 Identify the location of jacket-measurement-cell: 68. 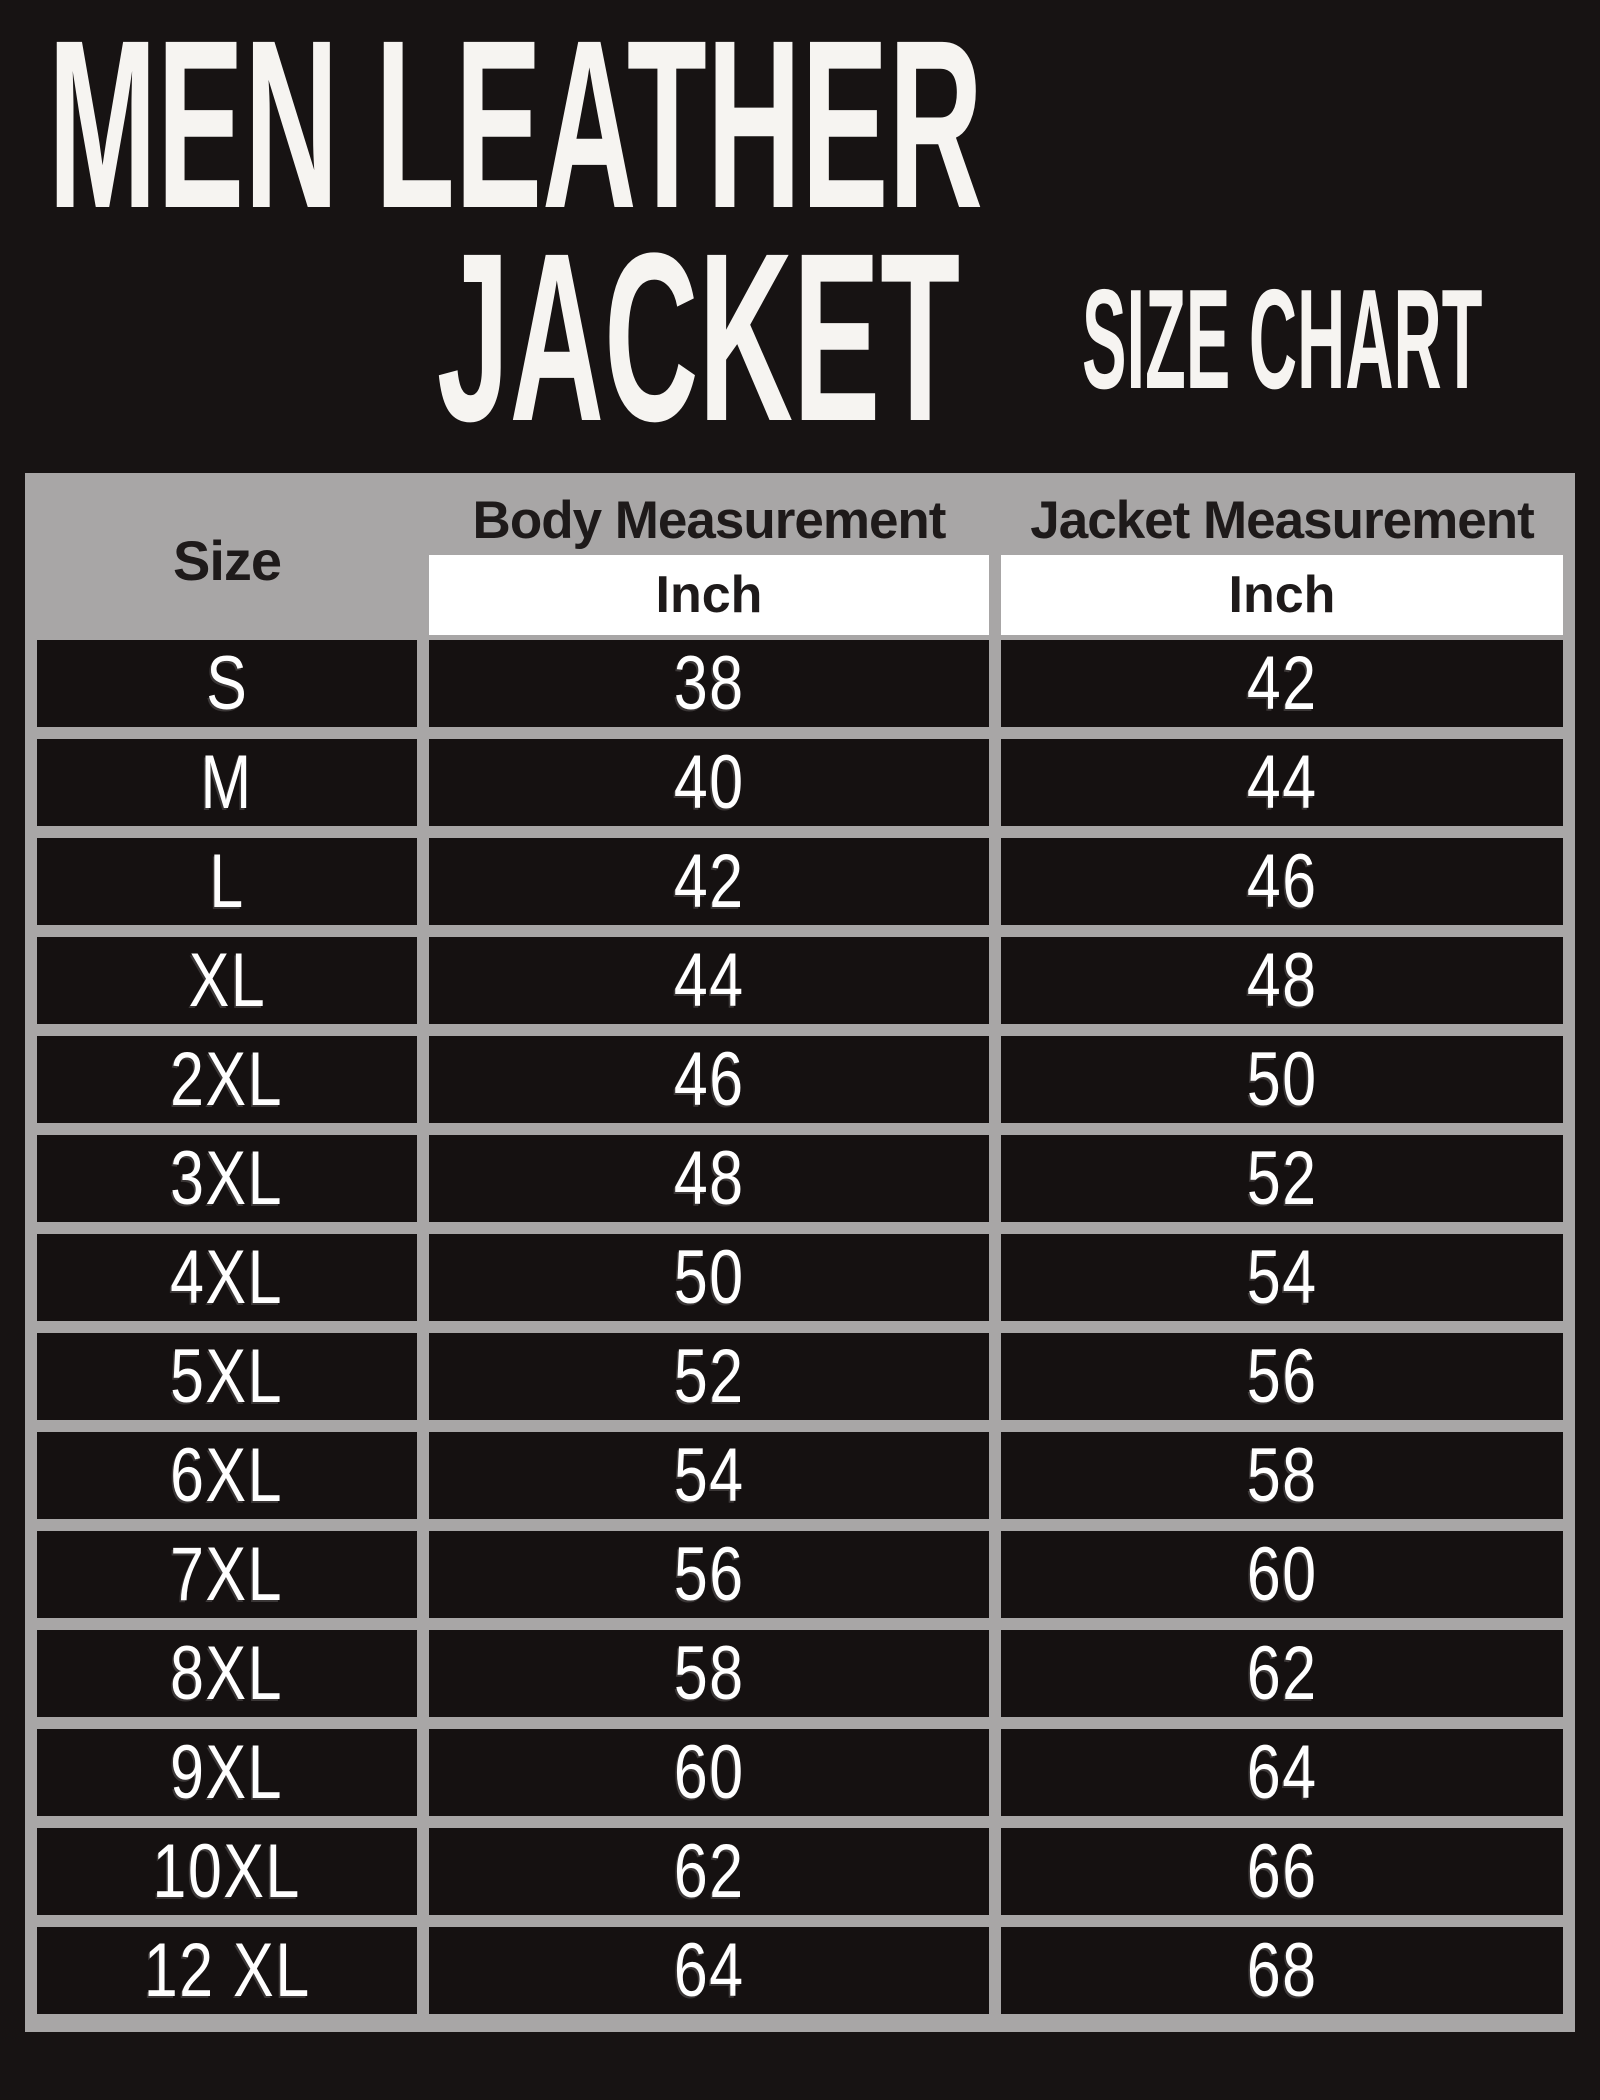
(1282, 1970).